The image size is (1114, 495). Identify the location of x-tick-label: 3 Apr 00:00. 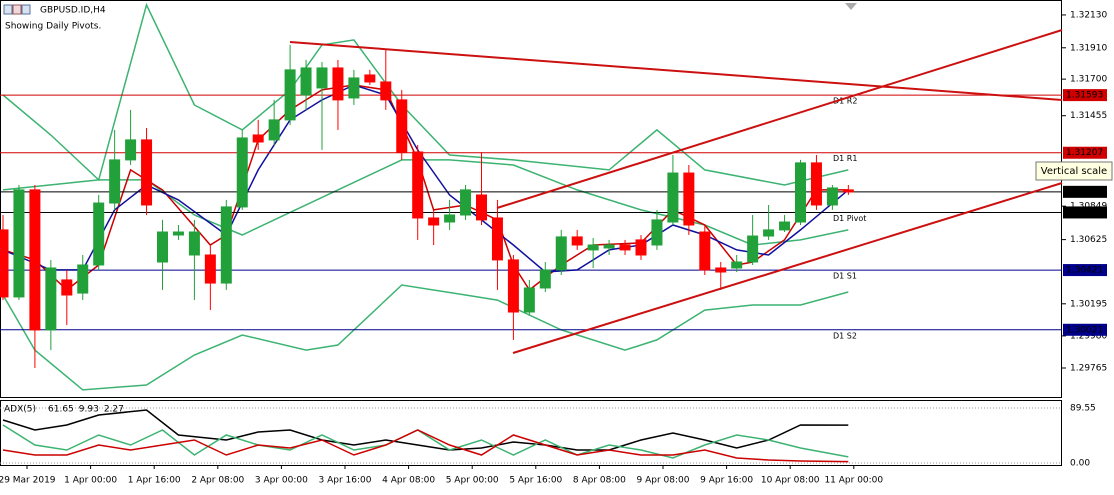
(281, 481).